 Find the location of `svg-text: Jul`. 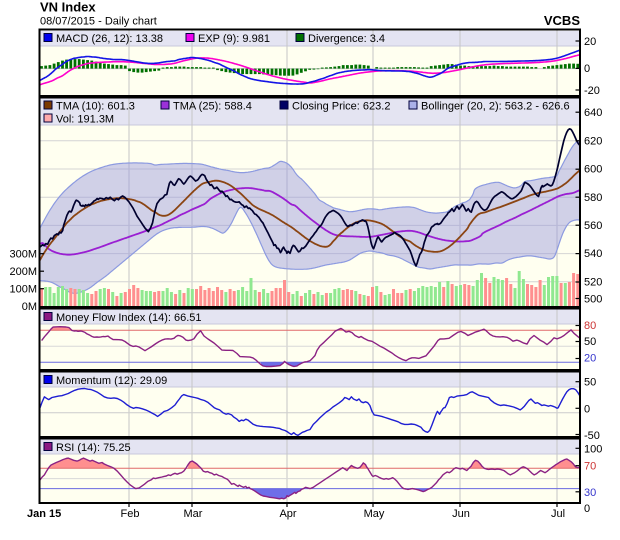

svg-text: Jul is located at coordinates (558, 514).